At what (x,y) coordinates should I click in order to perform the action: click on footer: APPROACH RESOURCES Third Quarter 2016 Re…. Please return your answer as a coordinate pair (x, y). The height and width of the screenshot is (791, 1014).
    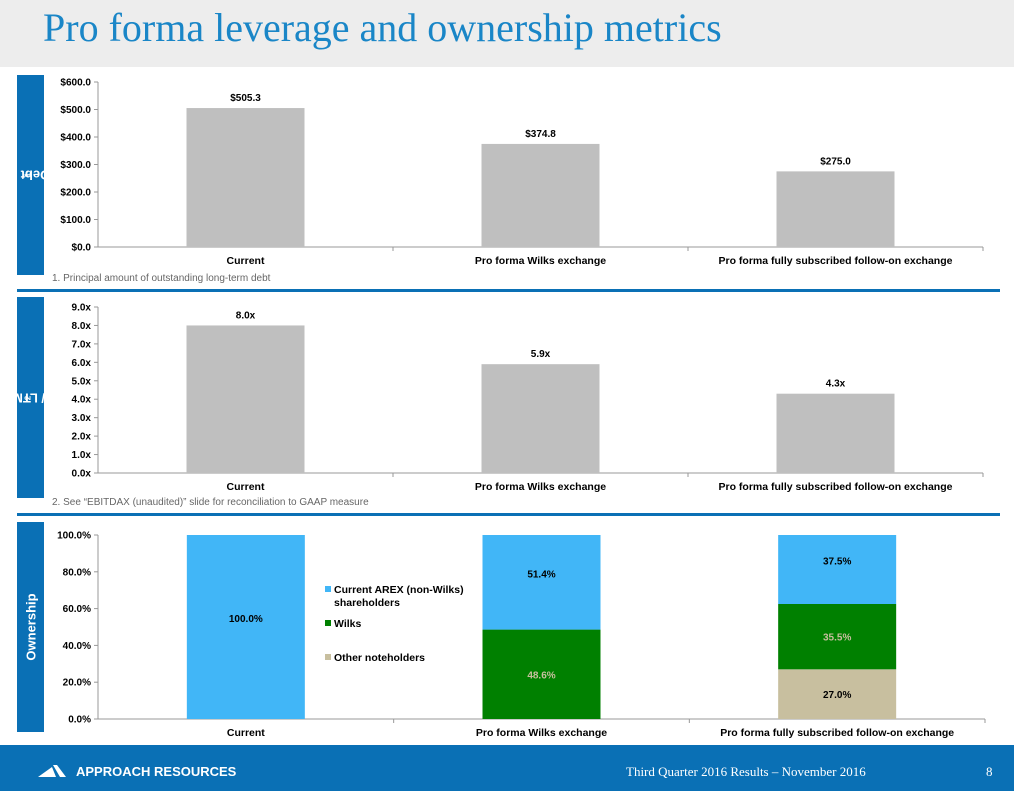
    Looking at the image, I should click on (507, 768).